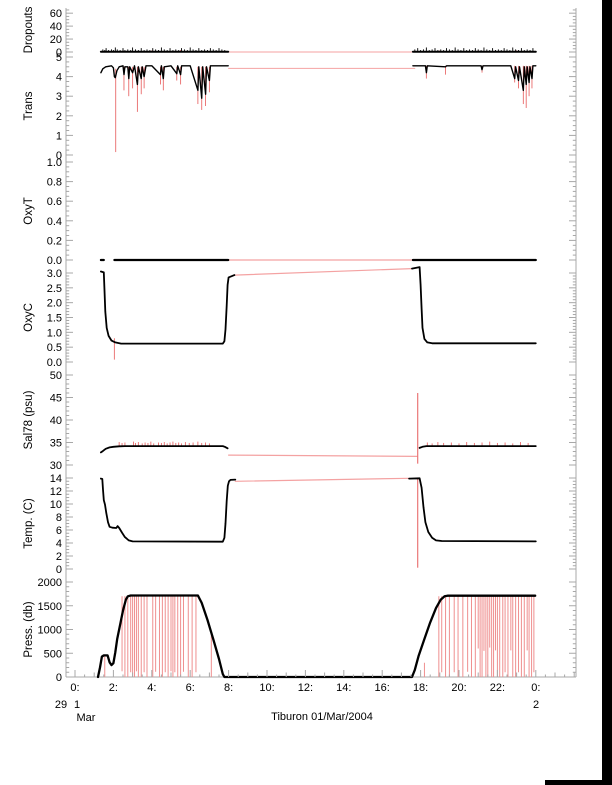 The width and height of the screenshot is (612, 785). I want to click on ytick-label: 50, so click(56, 376).